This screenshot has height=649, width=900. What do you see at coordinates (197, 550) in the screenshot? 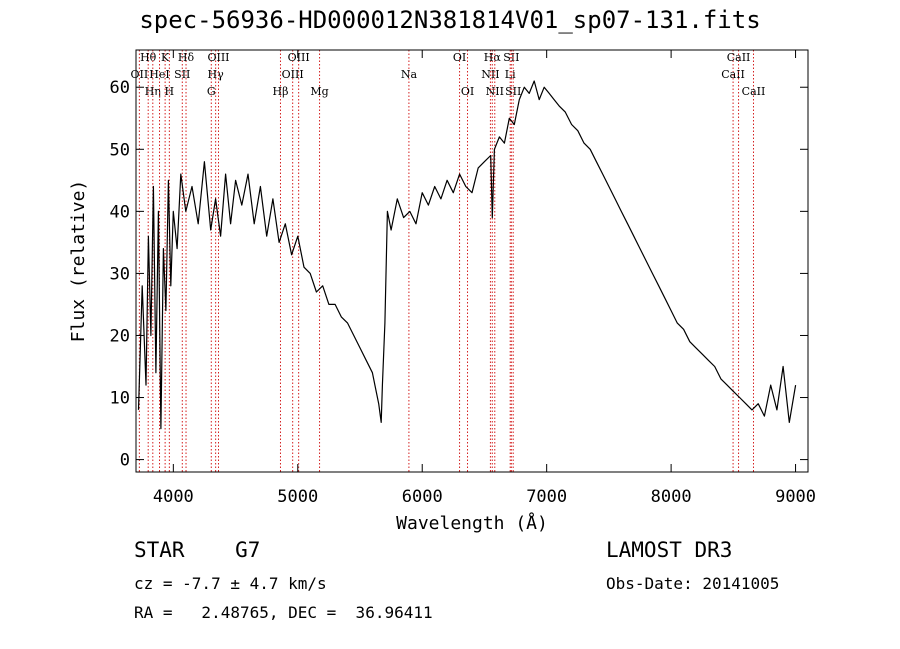
I see `object-class: STAR G7` at bounding box center [197, 550].